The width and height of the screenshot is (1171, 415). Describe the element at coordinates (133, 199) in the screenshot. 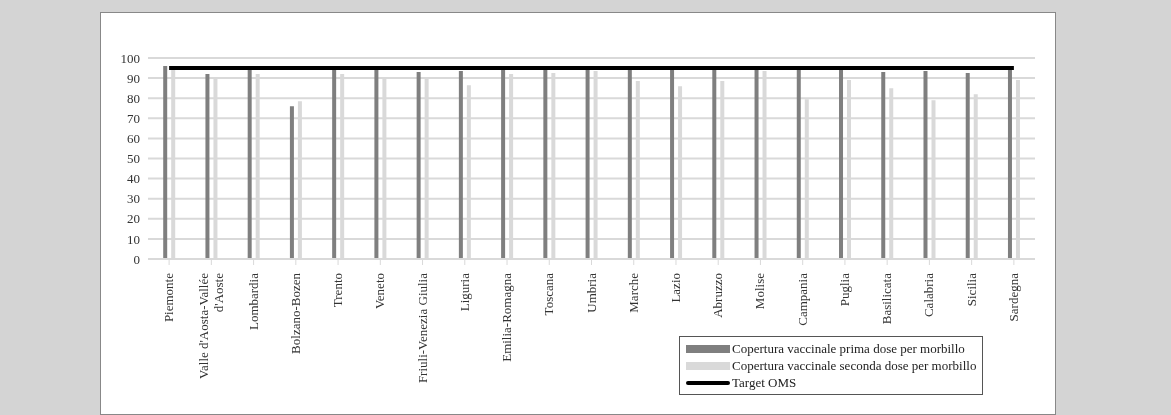

I see `y-tick-label: 30` at that location.